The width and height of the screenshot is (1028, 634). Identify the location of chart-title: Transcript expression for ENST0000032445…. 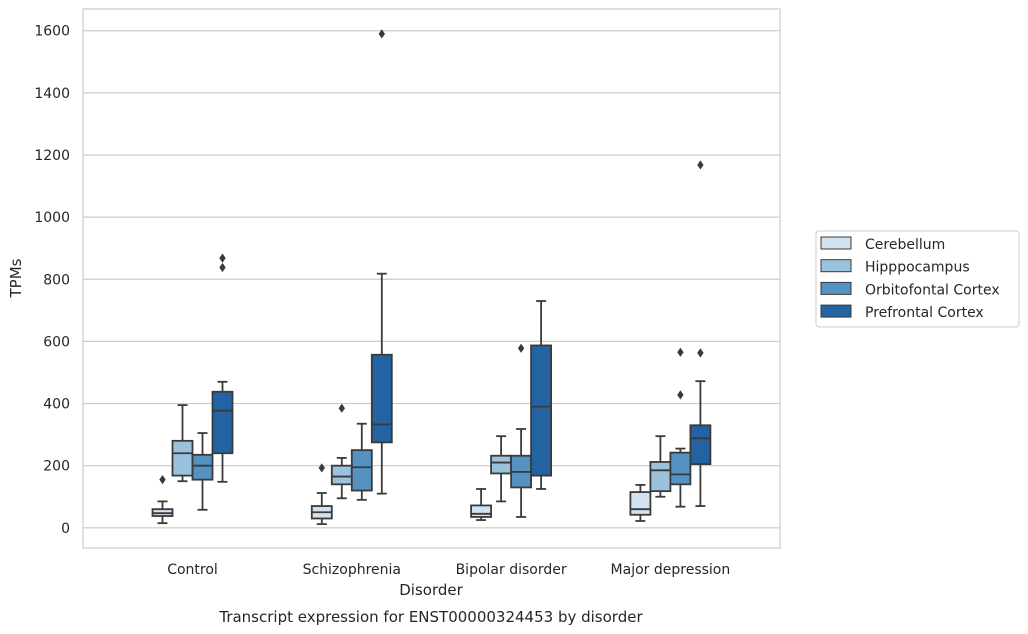
(430, 617).